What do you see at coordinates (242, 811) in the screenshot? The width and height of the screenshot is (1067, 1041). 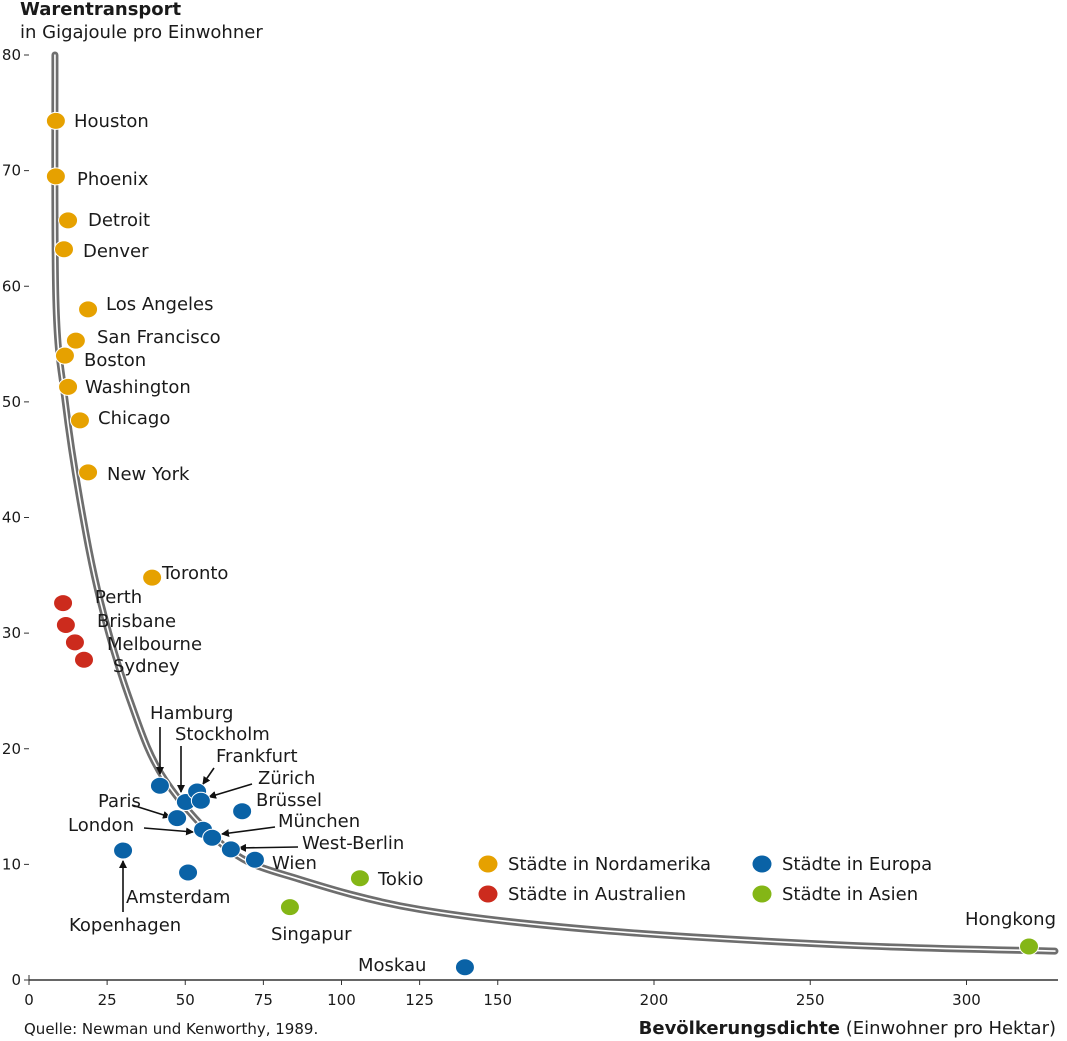 I see `point-brüssel` at bounding box center [242, 811].